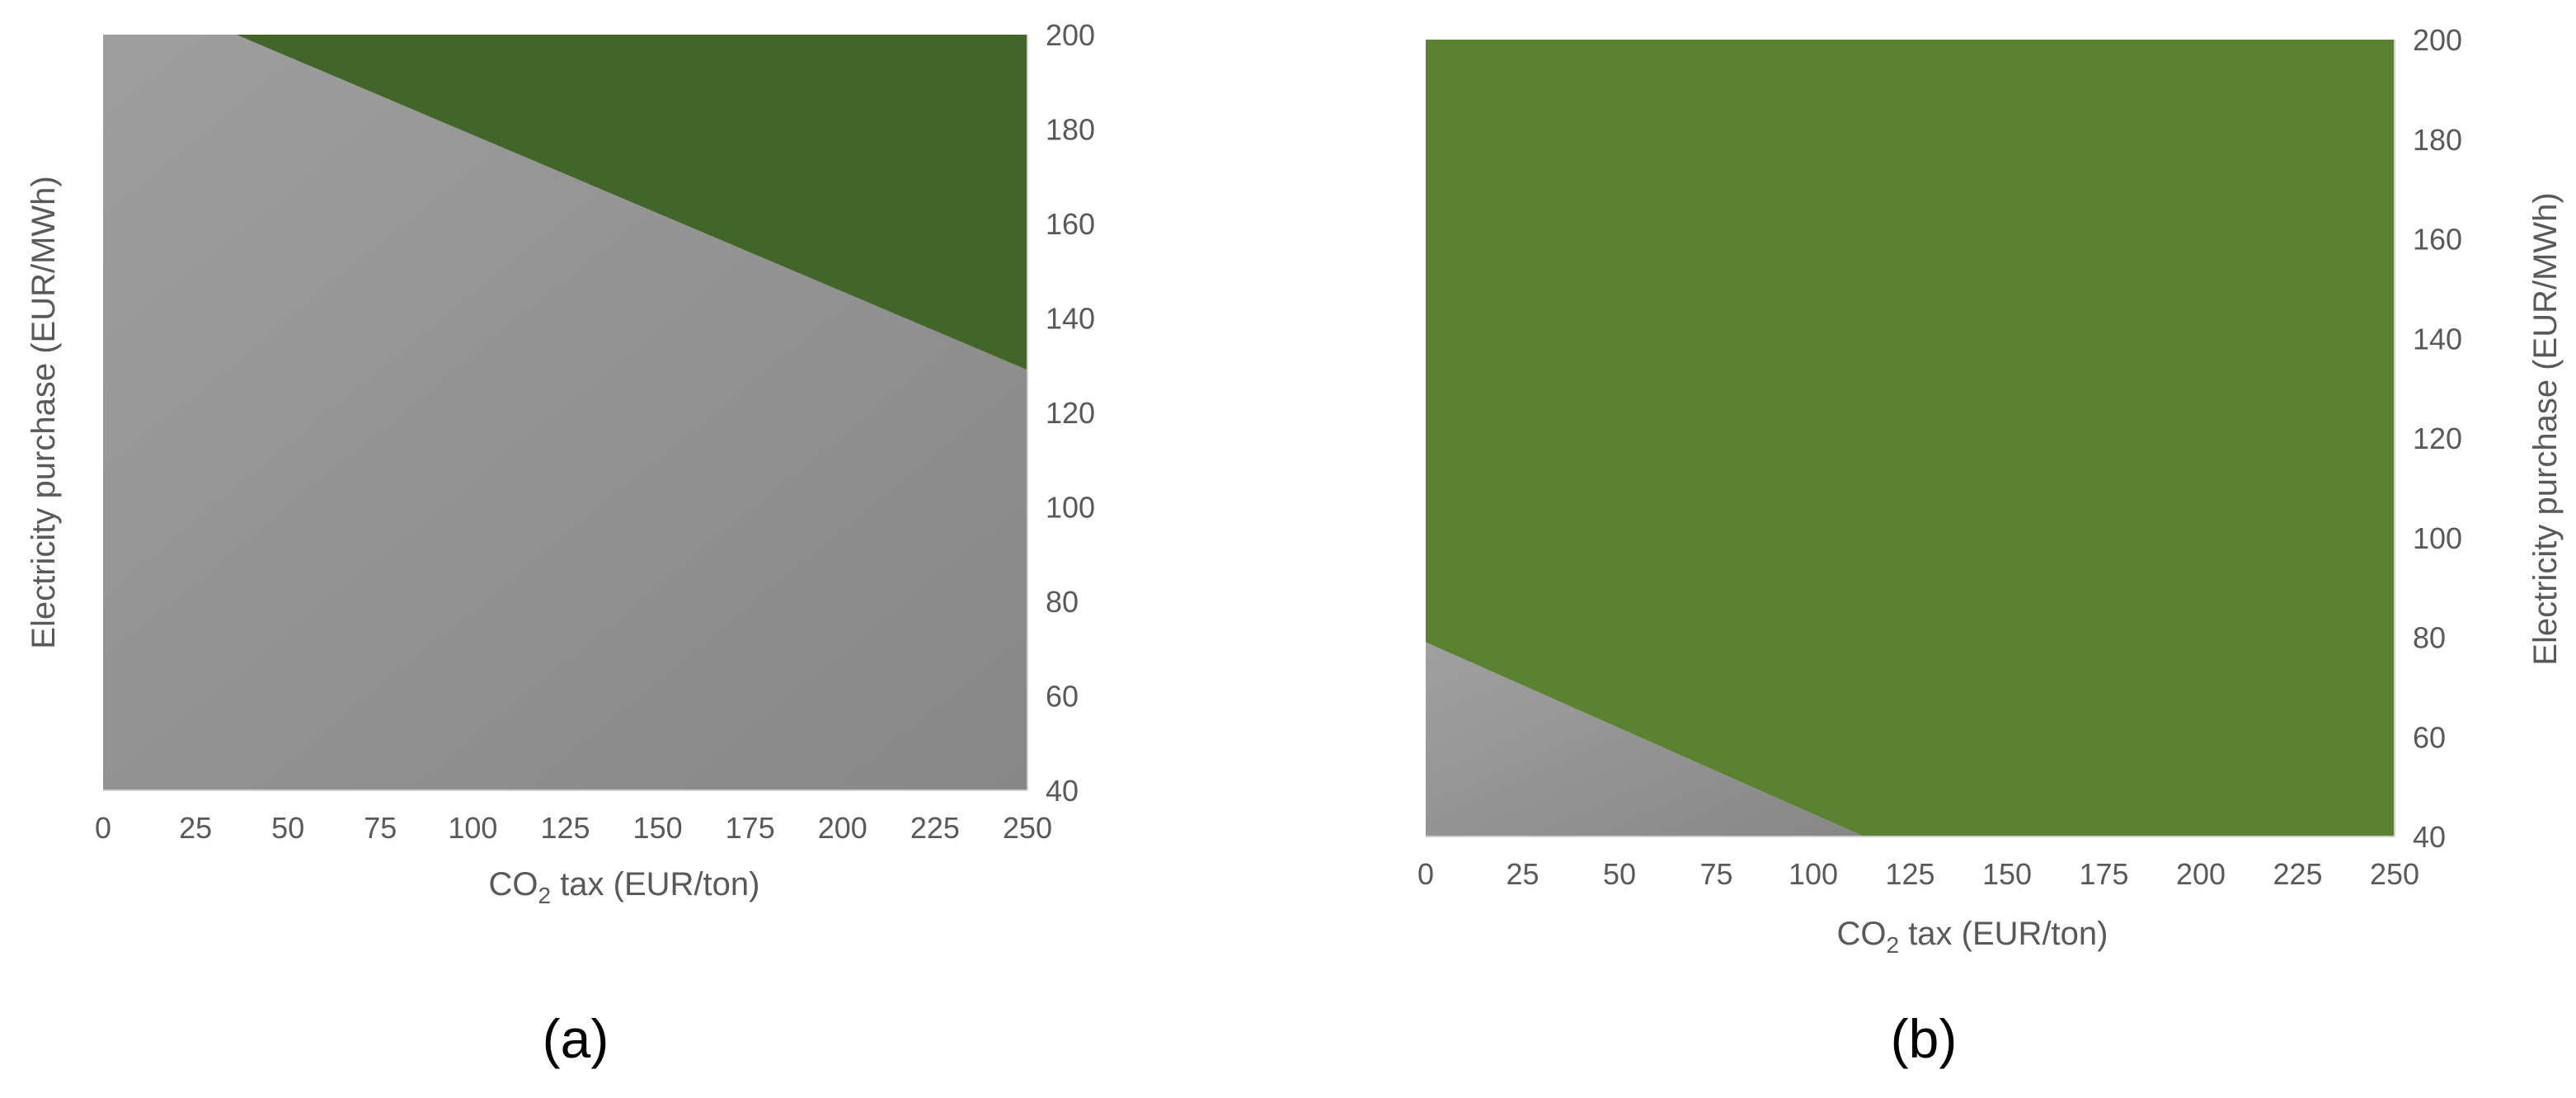 Image resolution: width=2576 pixels, height=1098 pixels. Describe the element at coordinates (513, 884) in the screenshot. I see `x-axis-label-a-prefix: CO` at that location.